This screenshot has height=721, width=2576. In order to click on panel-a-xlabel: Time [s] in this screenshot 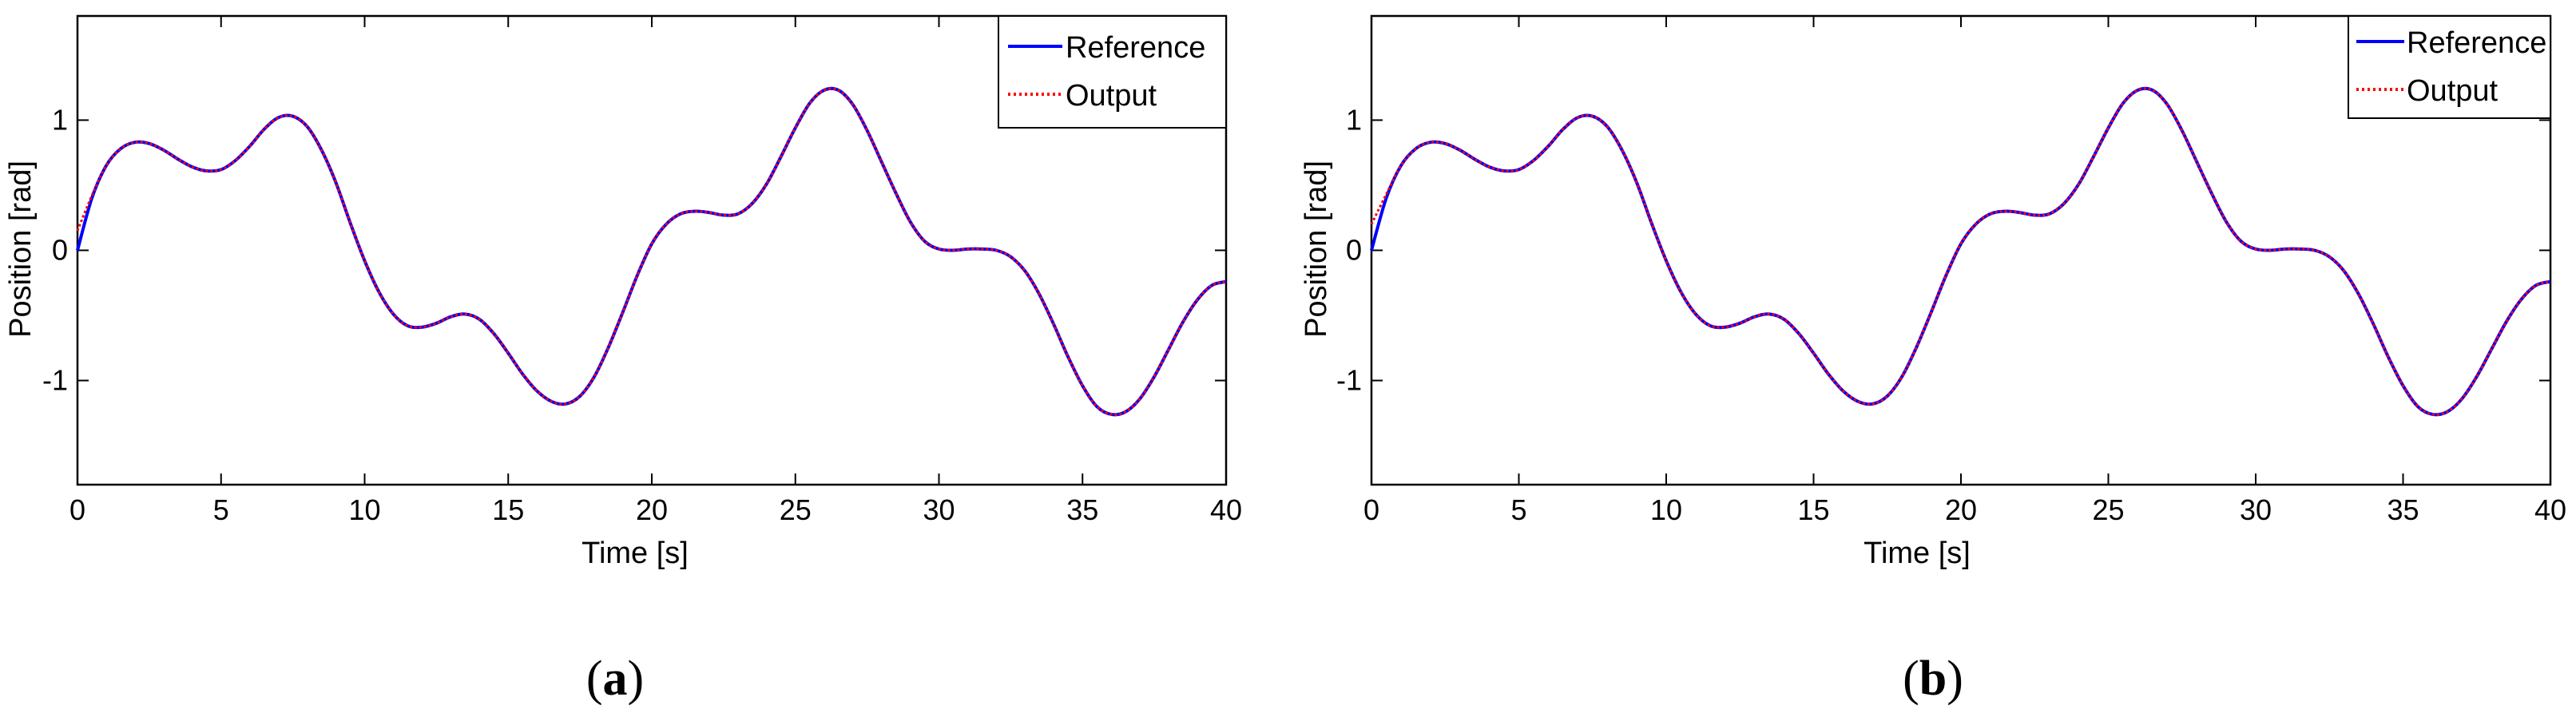, I will do `click(635, 553)`.